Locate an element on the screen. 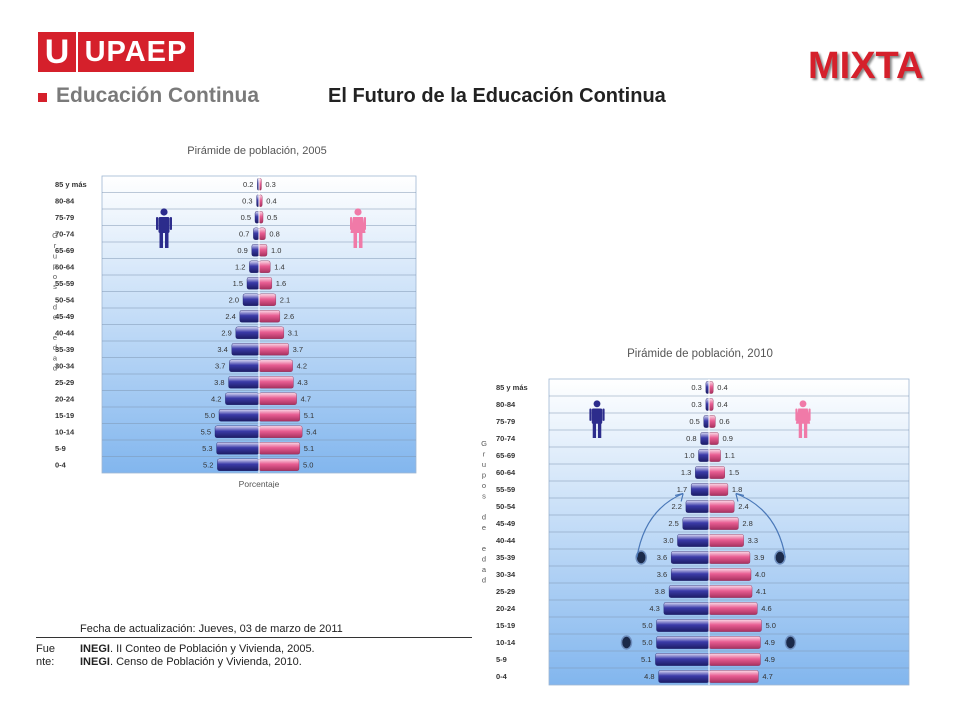 The width and height of the screenshot is (960, 720). female-value-label: 0.5 is located at coordinates (272, 217).